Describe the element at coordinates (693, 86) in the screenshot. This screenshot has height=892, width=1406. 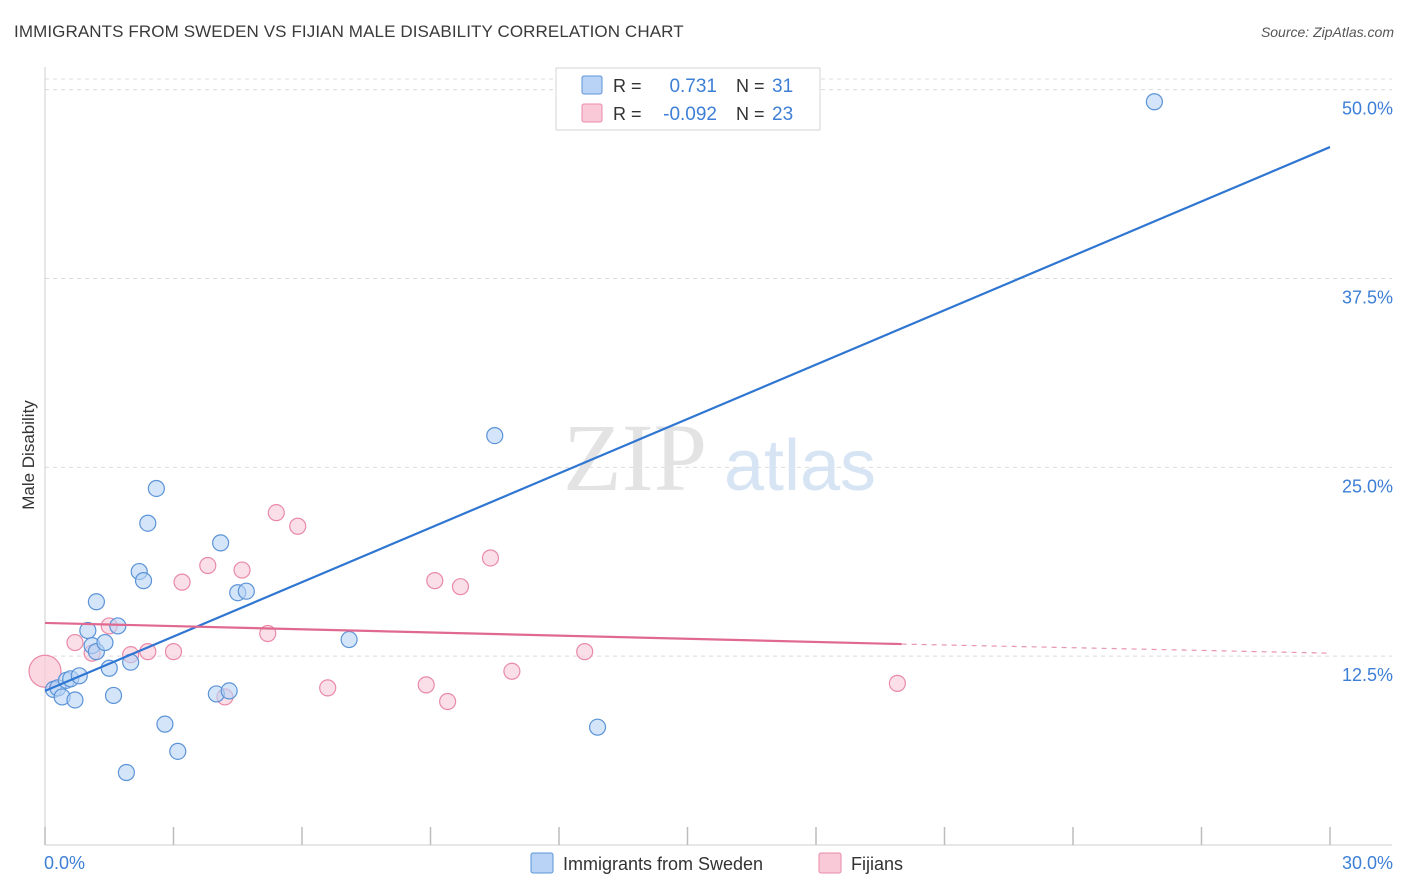
I see `legend-r-value-1: 0.731` at that location.